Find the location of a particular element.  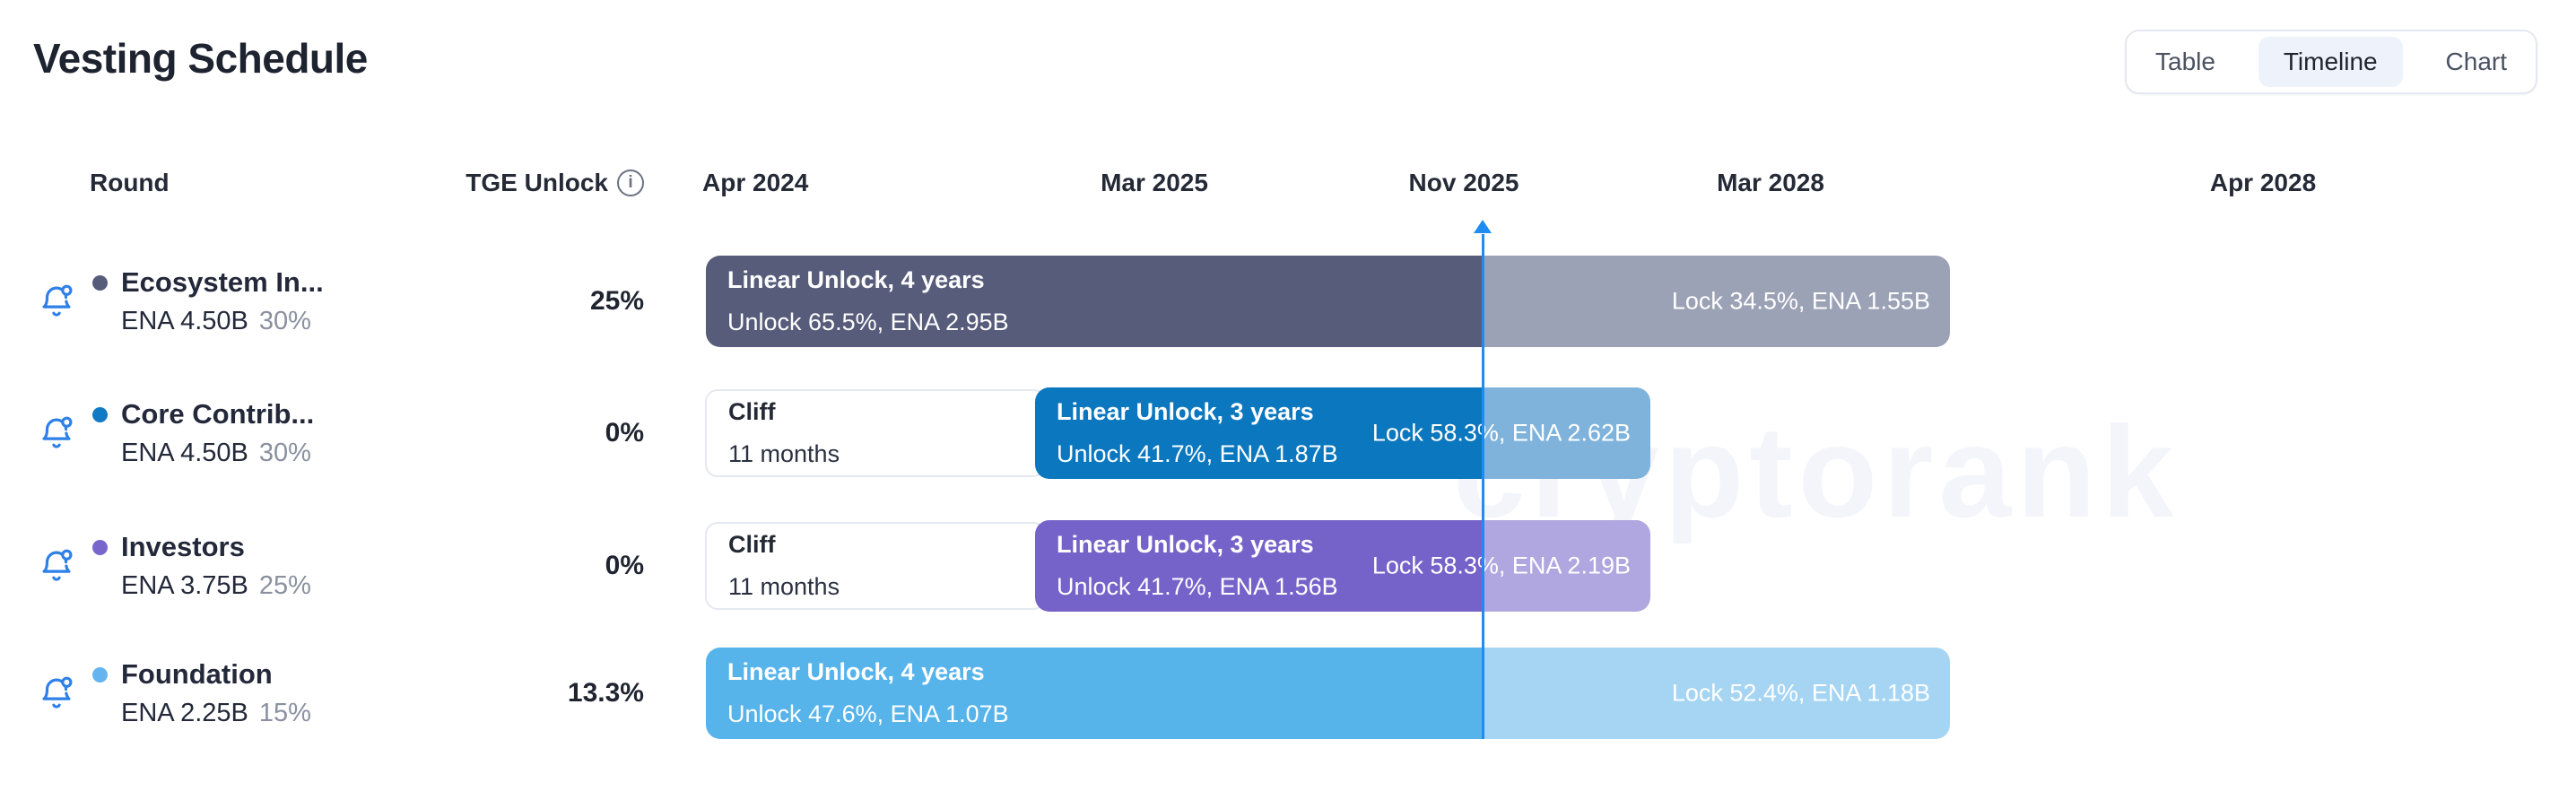

lock-label: Lock 58.3%, ENA 2.62B is located at coordinates (1501, 433).